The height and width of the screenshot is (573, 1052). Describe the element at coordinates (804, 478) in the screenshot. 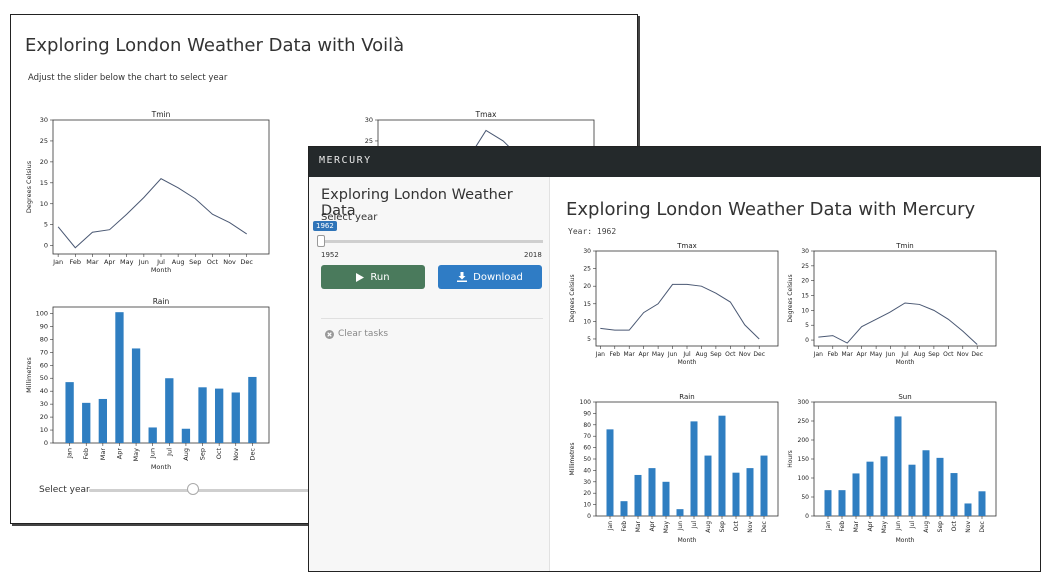

I see `mercury-sun-ytick-label: 100` at that location.